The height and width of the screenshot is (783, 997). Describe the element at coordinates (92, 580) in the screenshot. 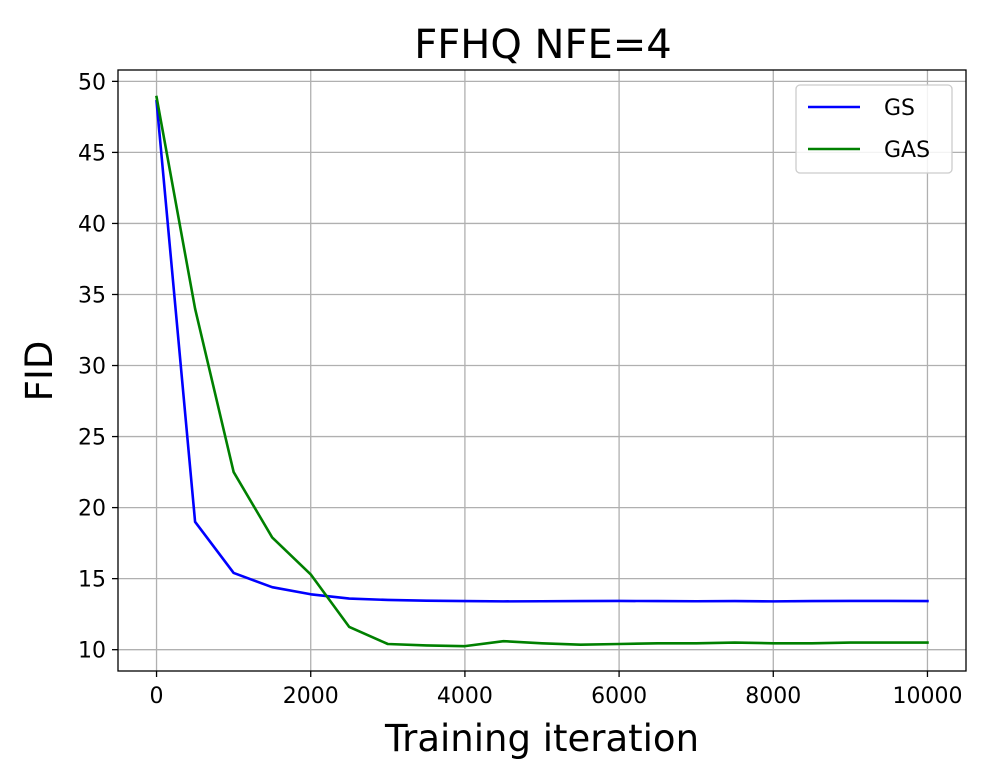

I see `y-tick-label: 15` at that location.